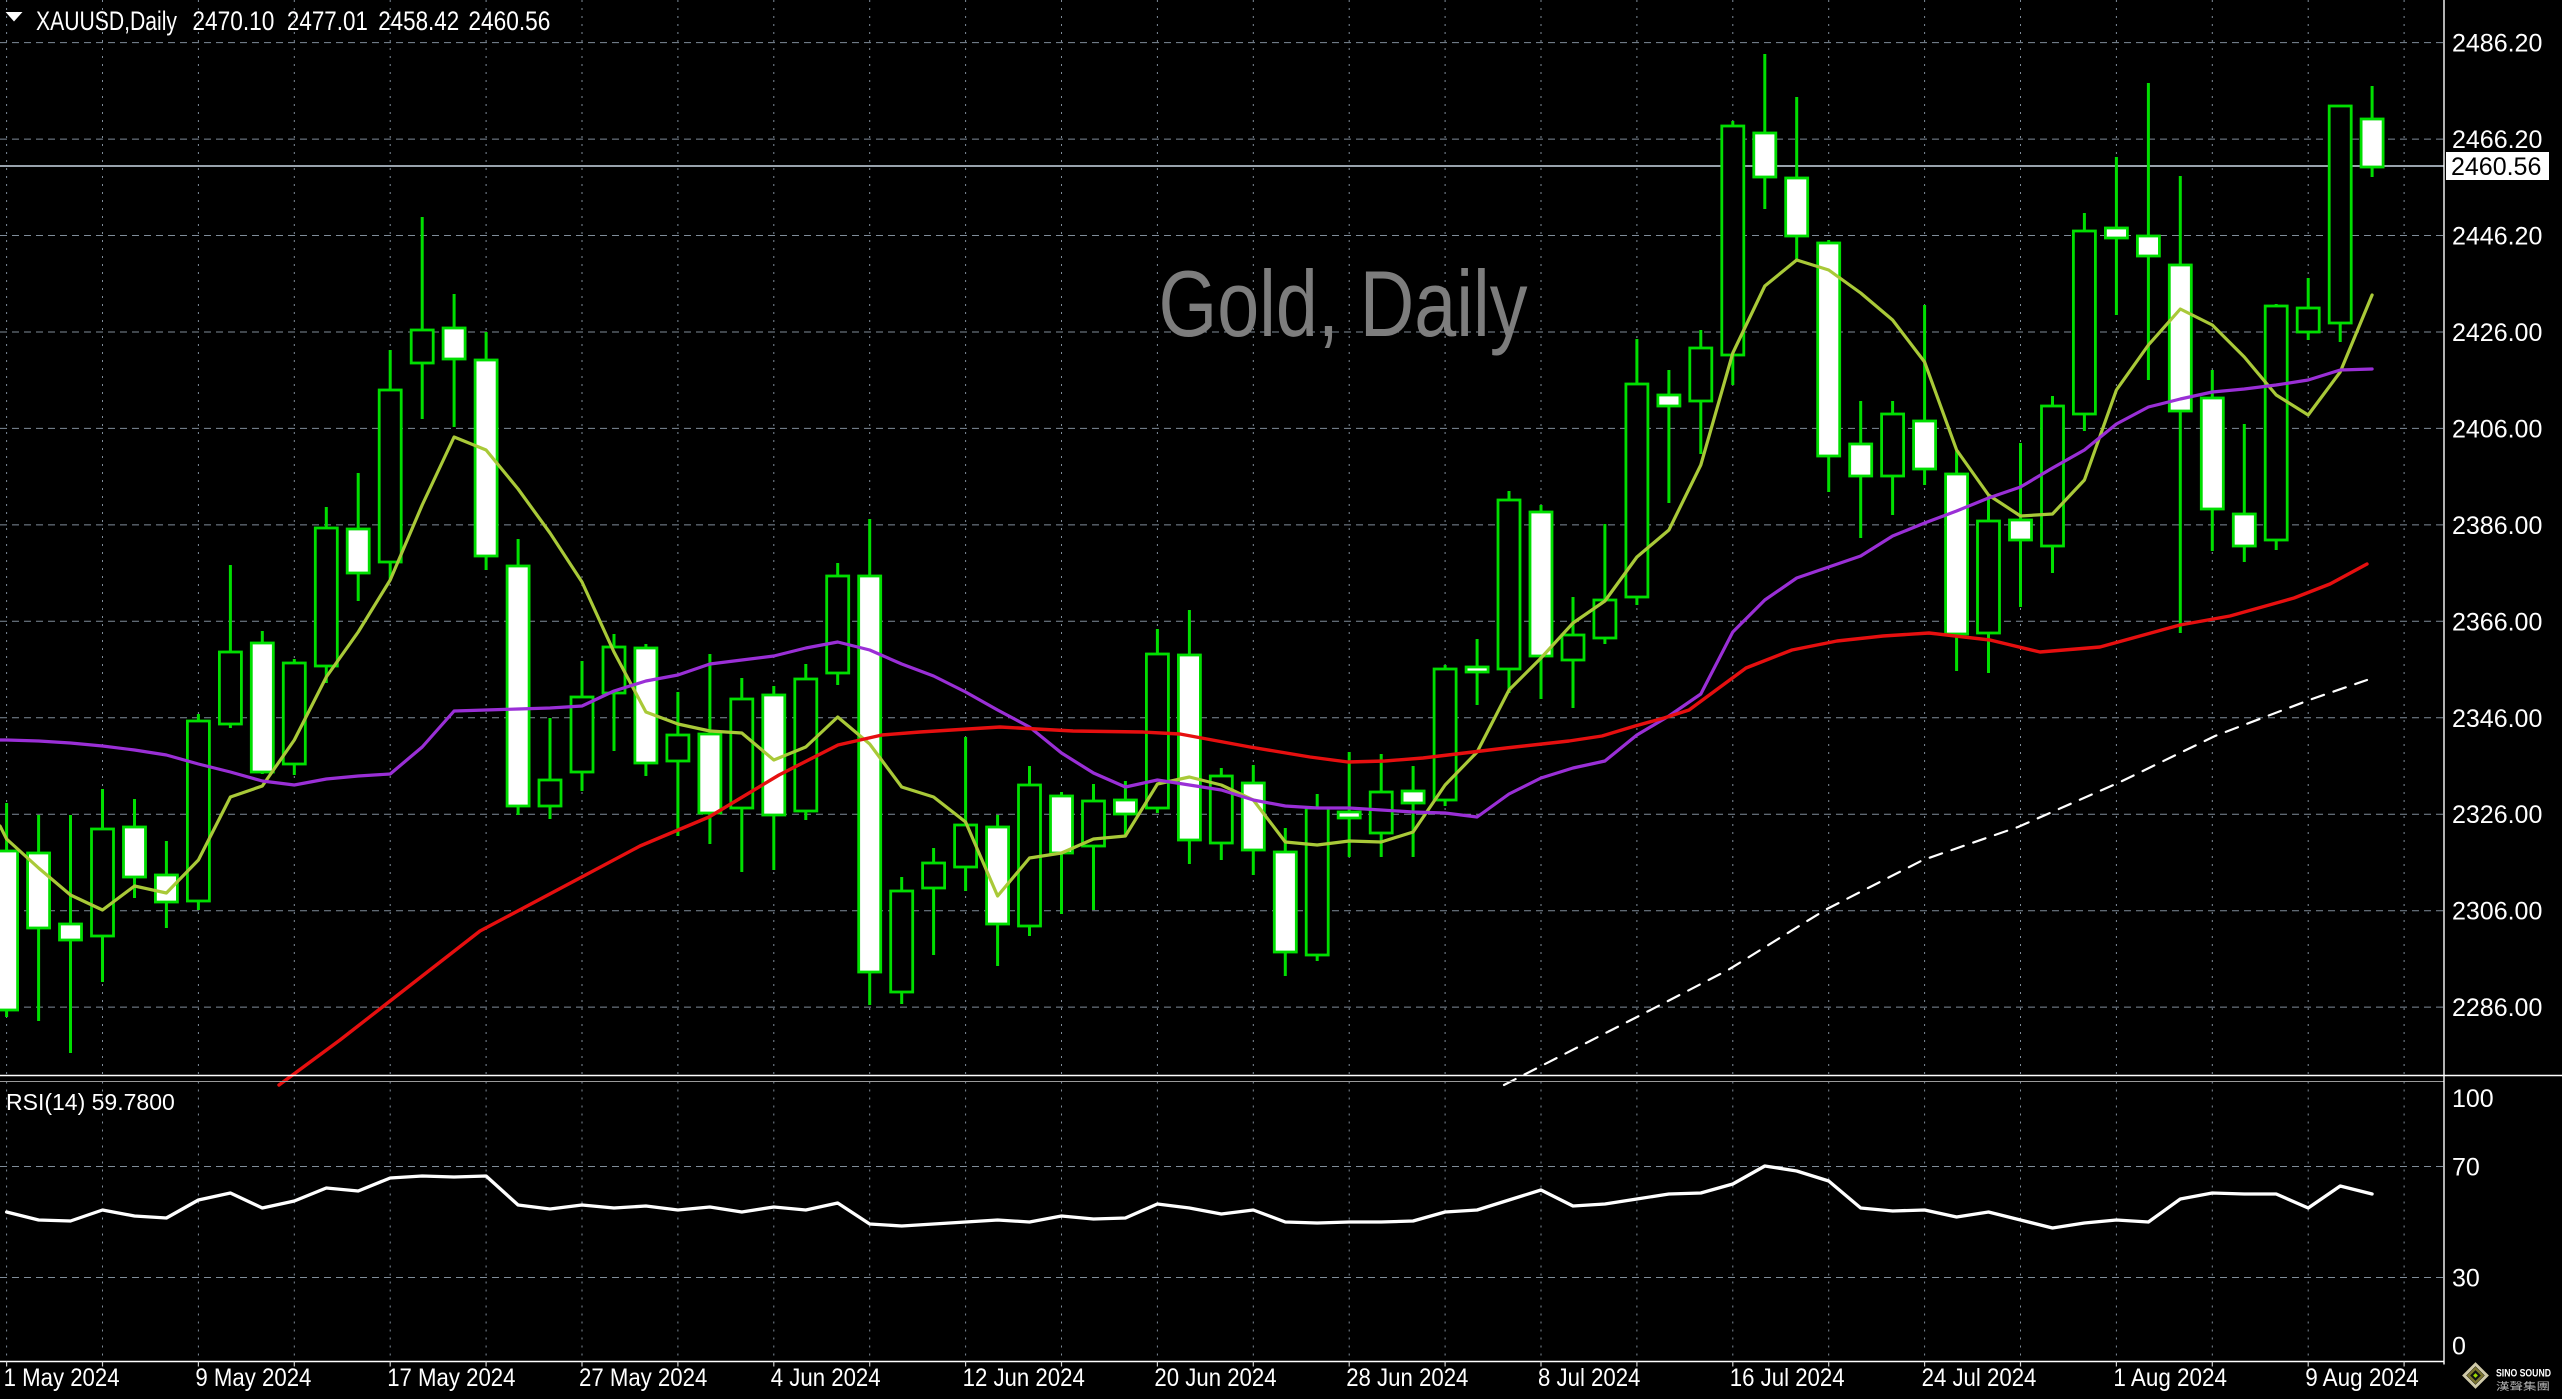 The image size is (2562, 1399). What do you see at coordinates (2497, 44) in the screenshot?
I see `svg-text: 2486.20` at bounding box center [2497, 44].